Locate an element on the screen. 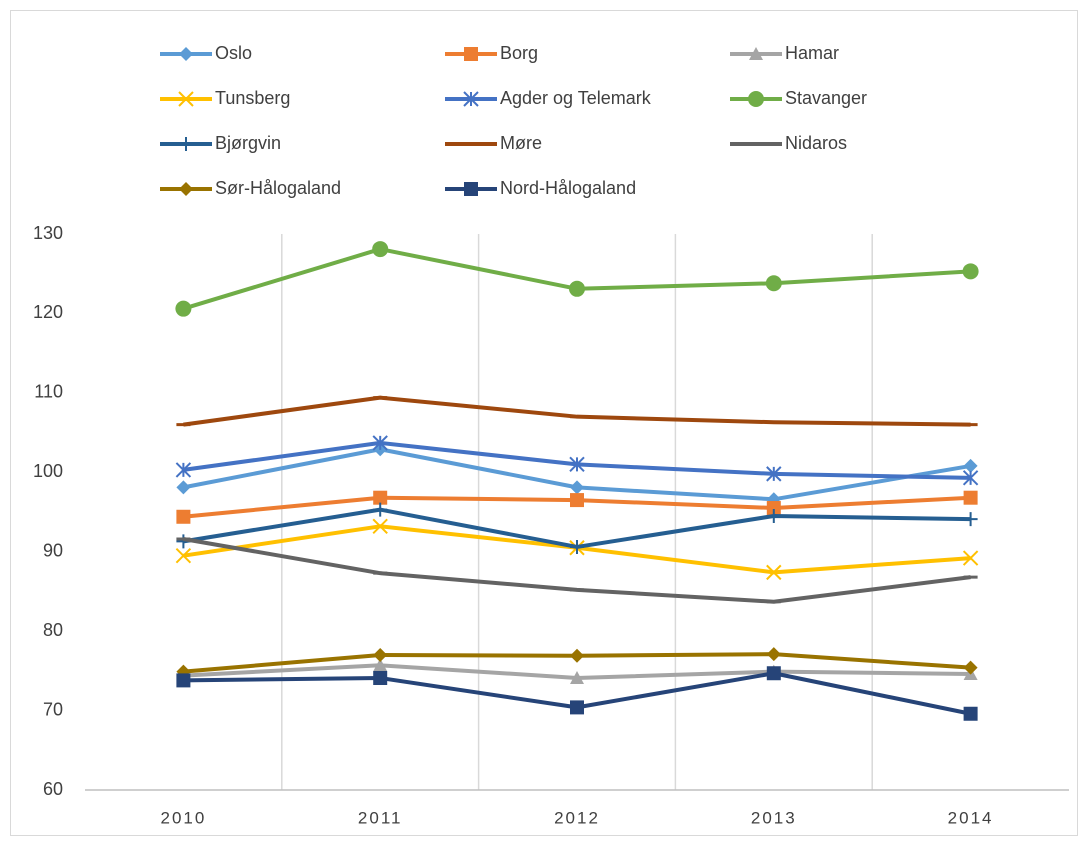 This screenshot has height=841, width=1083. y-tick-label: 130 is located at coordinates (48, 233).